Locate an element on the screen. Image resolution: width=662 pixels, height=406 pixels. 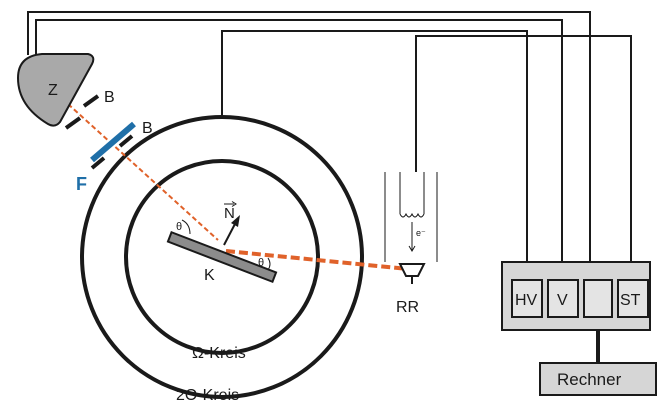
crystal-group is located at coordinates (222, 257).